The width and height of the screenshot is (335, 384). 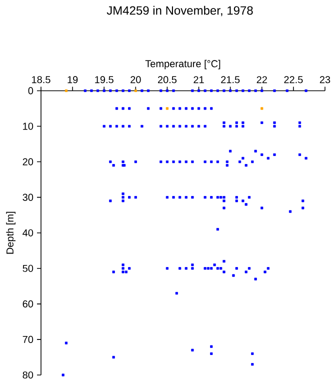 What do you see at coordinates (73, 80) in the screenshot?
I see `x-tick-label: 19` at bounding box center [73, 80].